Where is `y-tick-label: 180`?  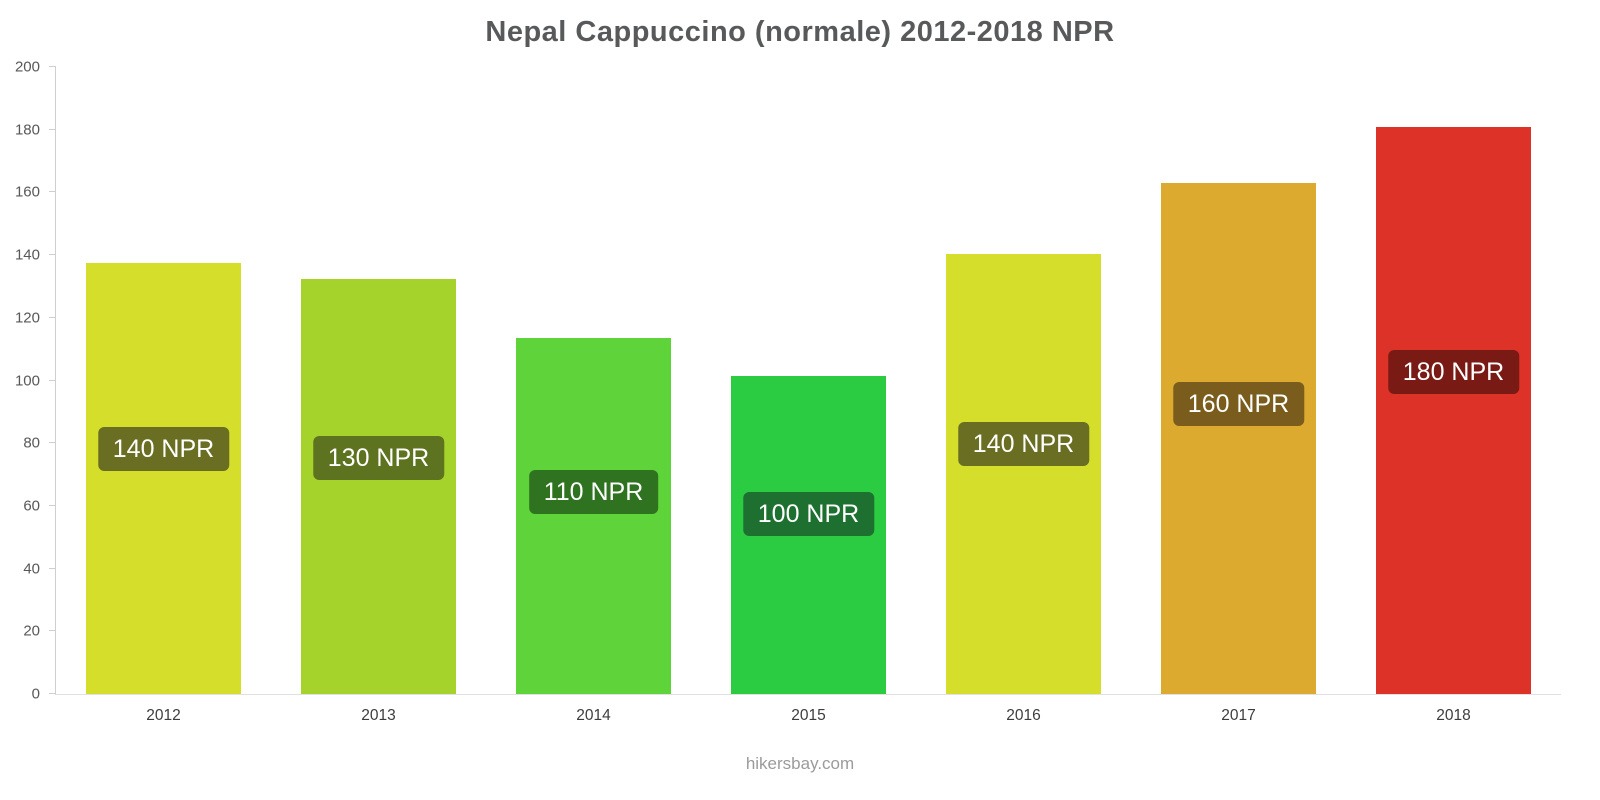
y-tick-label: 180 is located at coordinates (27, 130).